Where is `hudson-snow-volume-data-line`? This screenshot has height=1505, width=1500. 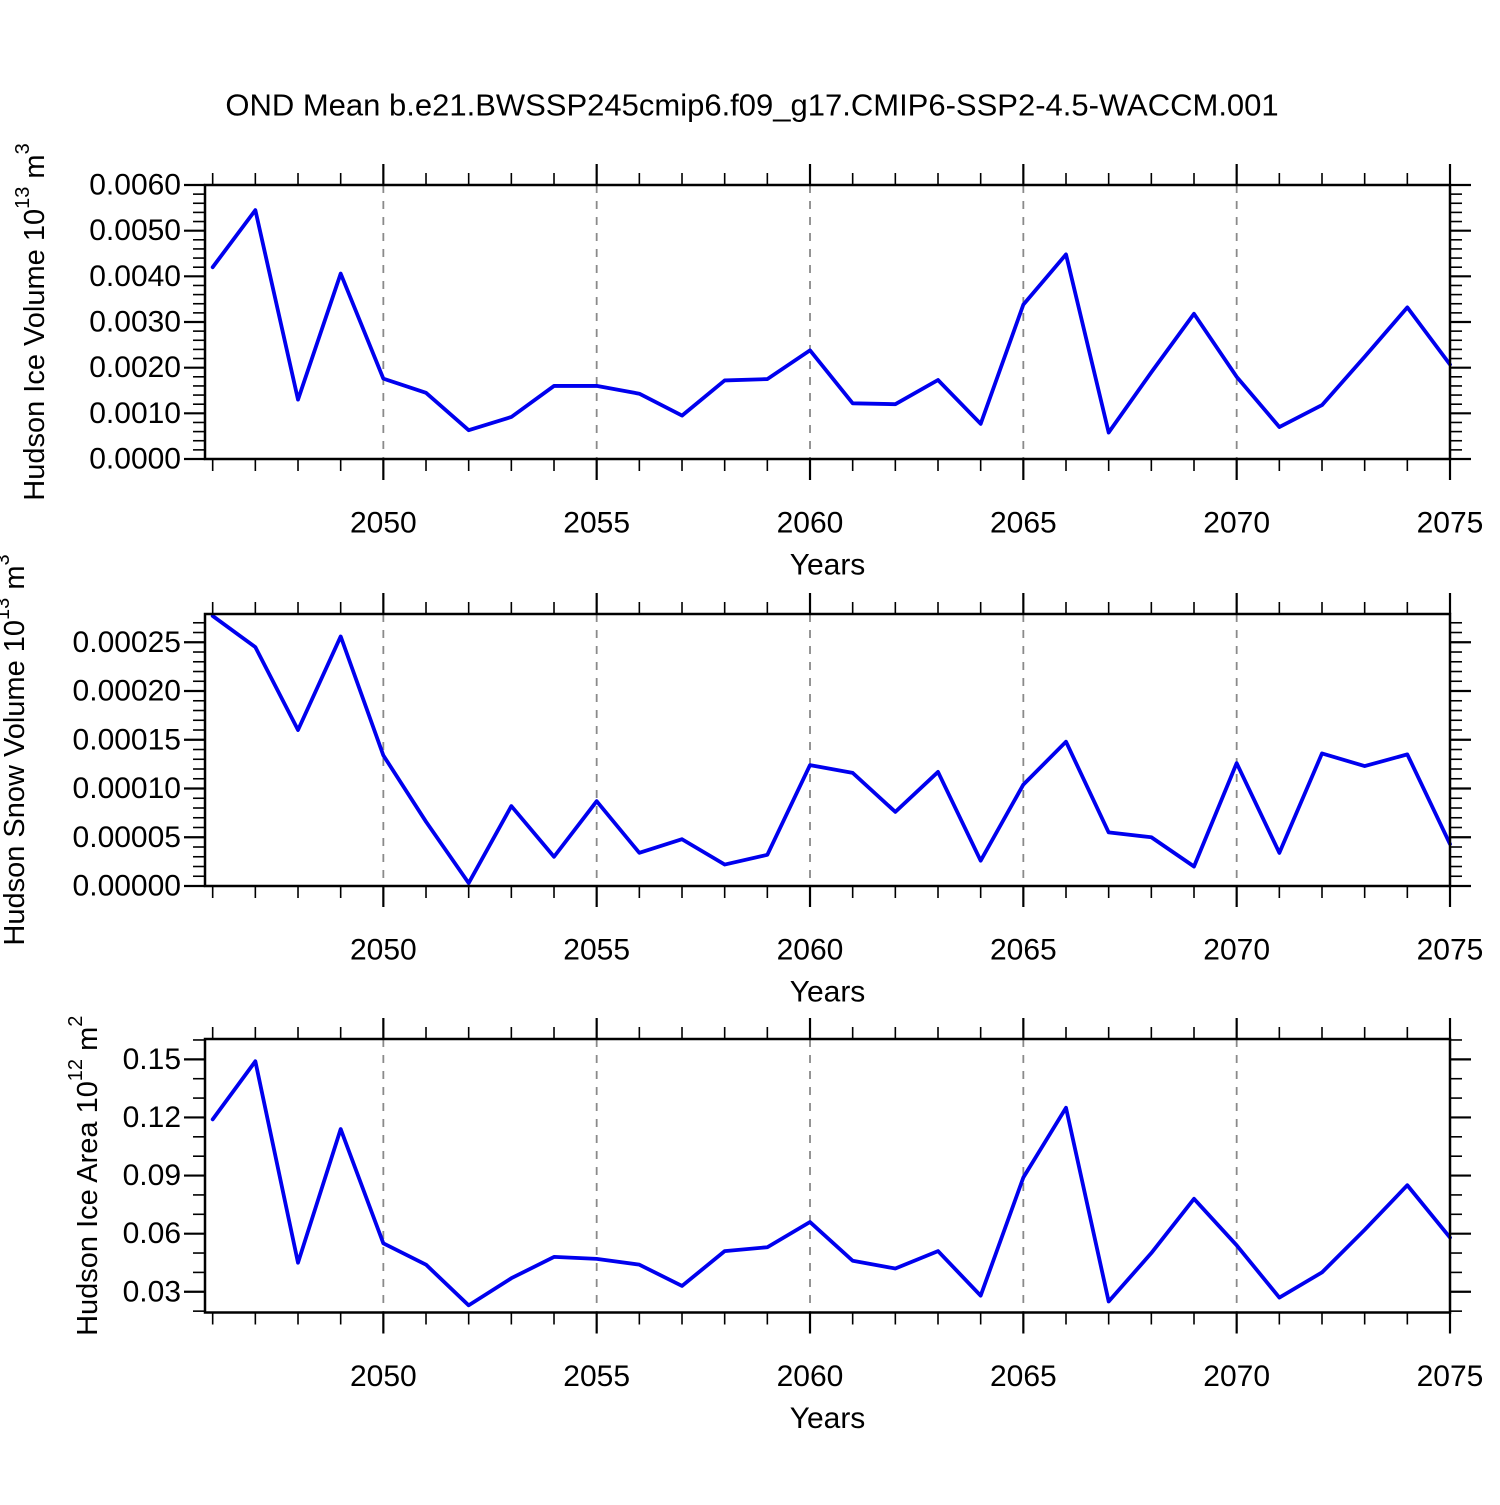 hudson-snow-volume-data-line is located at coordinates (831, 749).